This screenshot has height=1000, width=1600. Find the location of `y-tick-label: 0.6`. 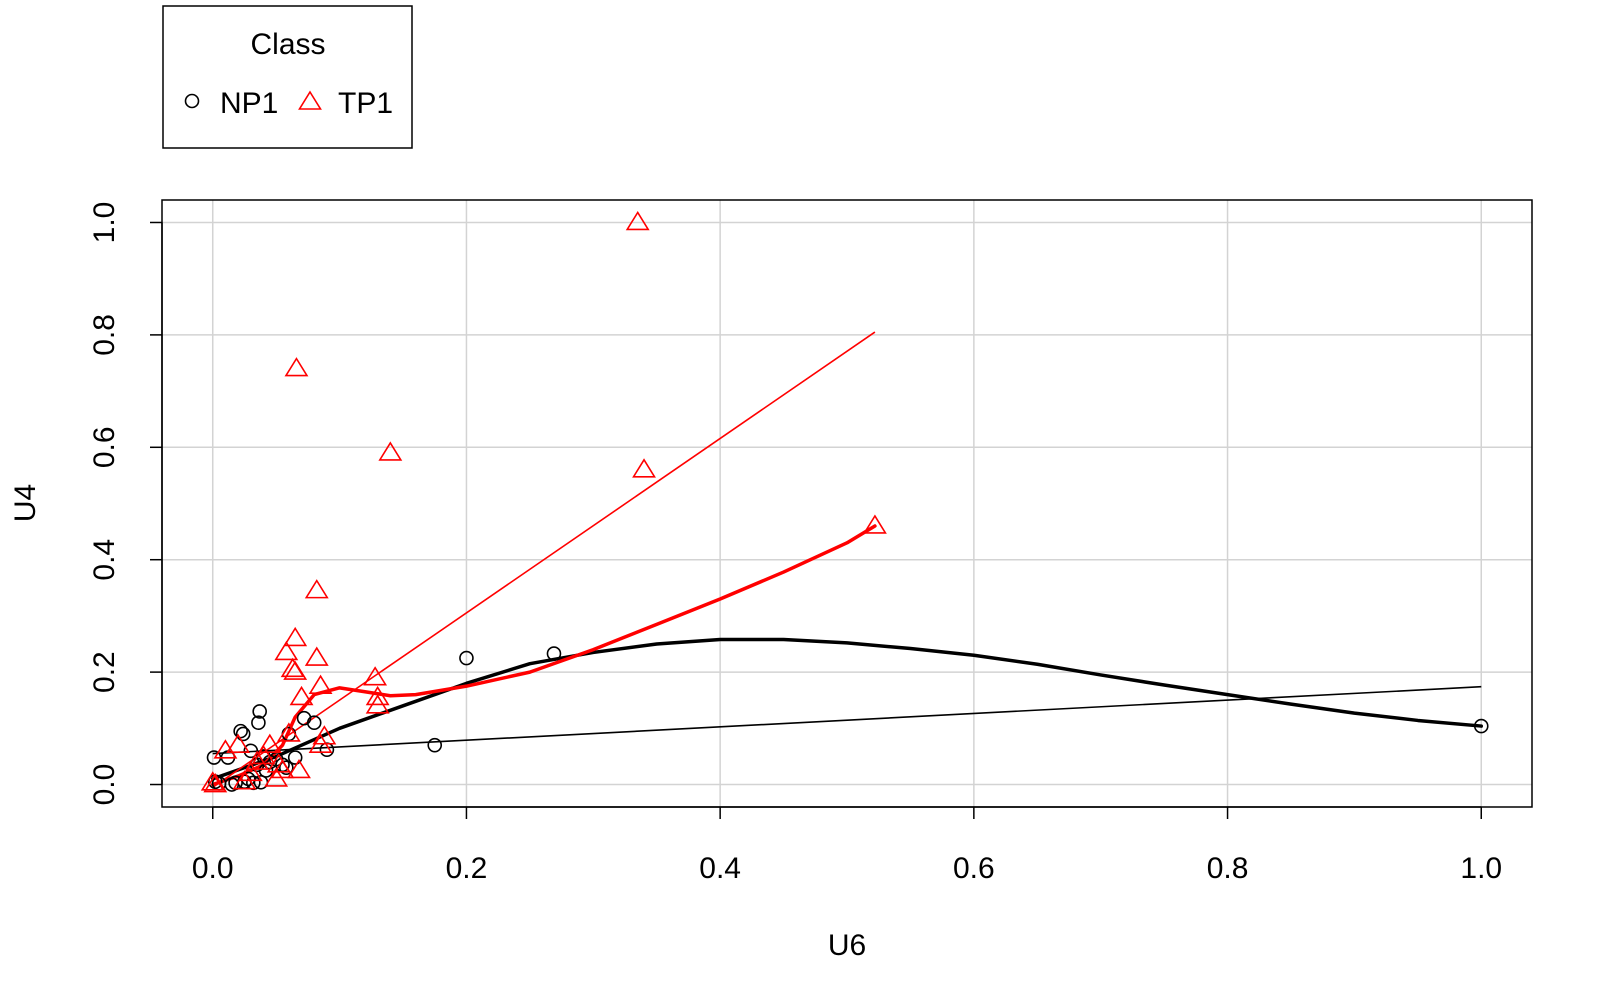

y-tick-label: 0.6 is located at coordinates (104, 447).